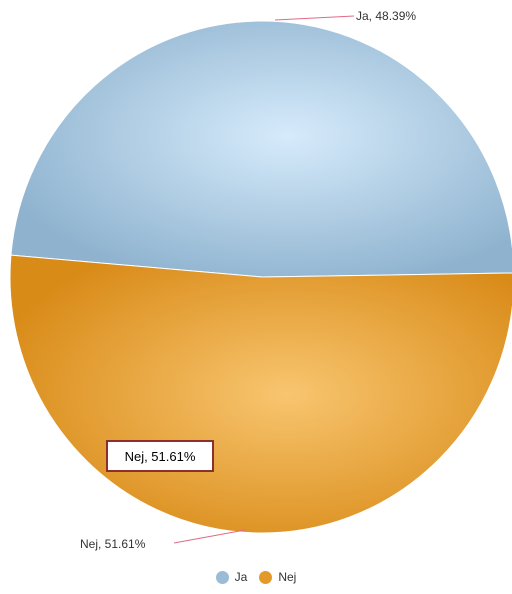 The image size is (512, 594). Describe the element at coordinates (241, 577) in the screenshot. I see `legend-label-ja: Ja` at that location.